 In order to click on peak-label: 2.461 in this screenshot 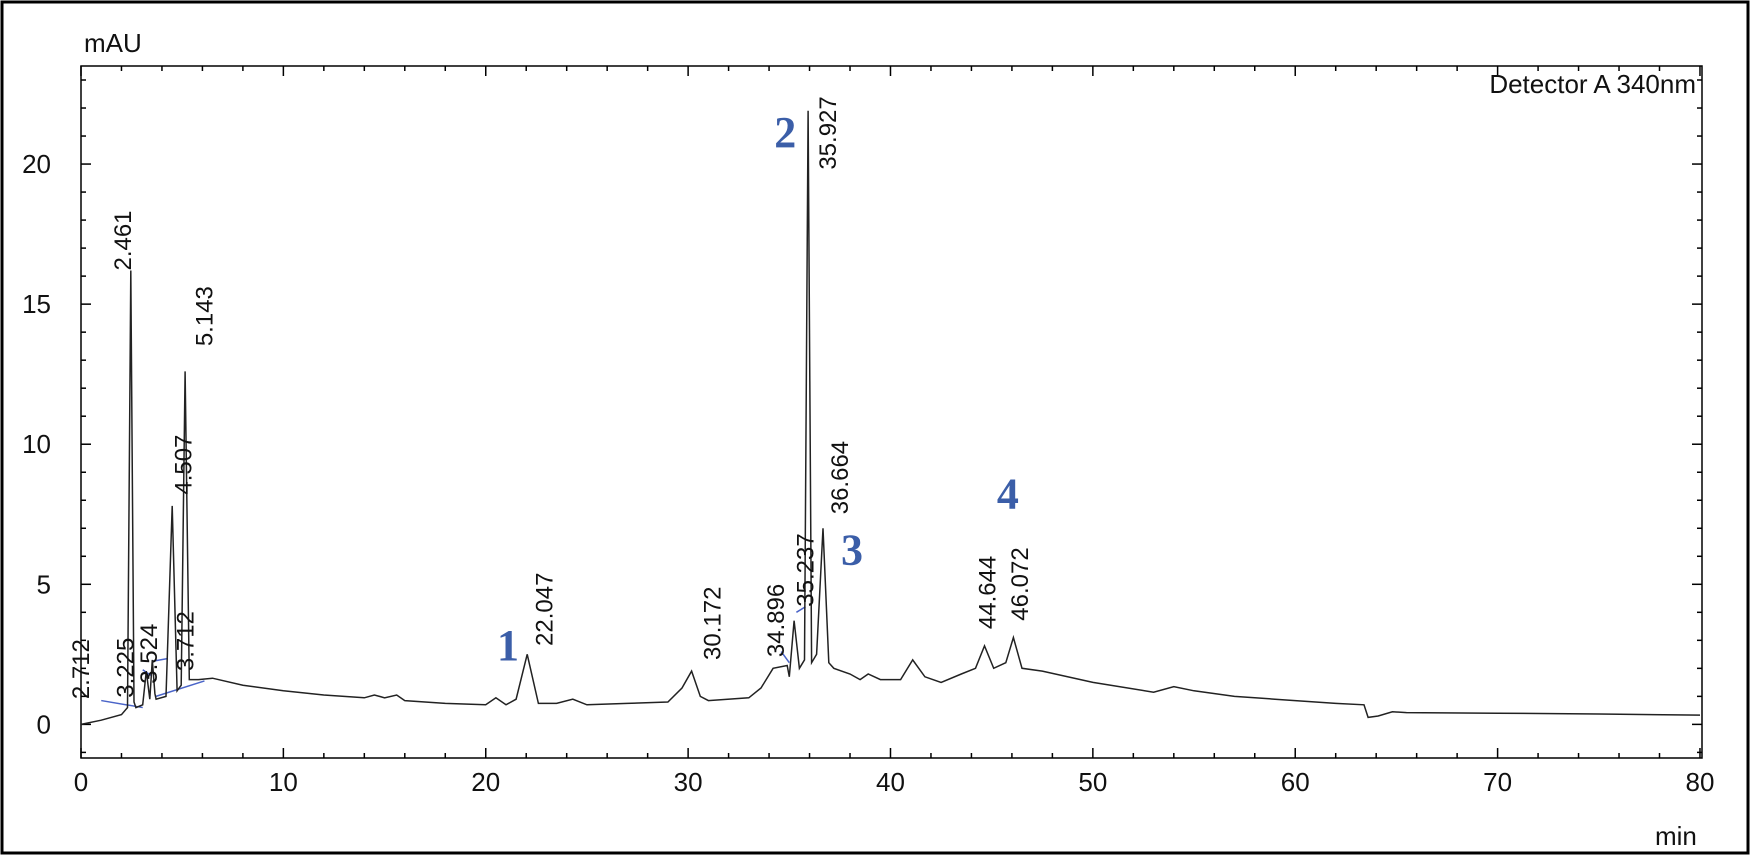, I will do `click(123, 240)`.